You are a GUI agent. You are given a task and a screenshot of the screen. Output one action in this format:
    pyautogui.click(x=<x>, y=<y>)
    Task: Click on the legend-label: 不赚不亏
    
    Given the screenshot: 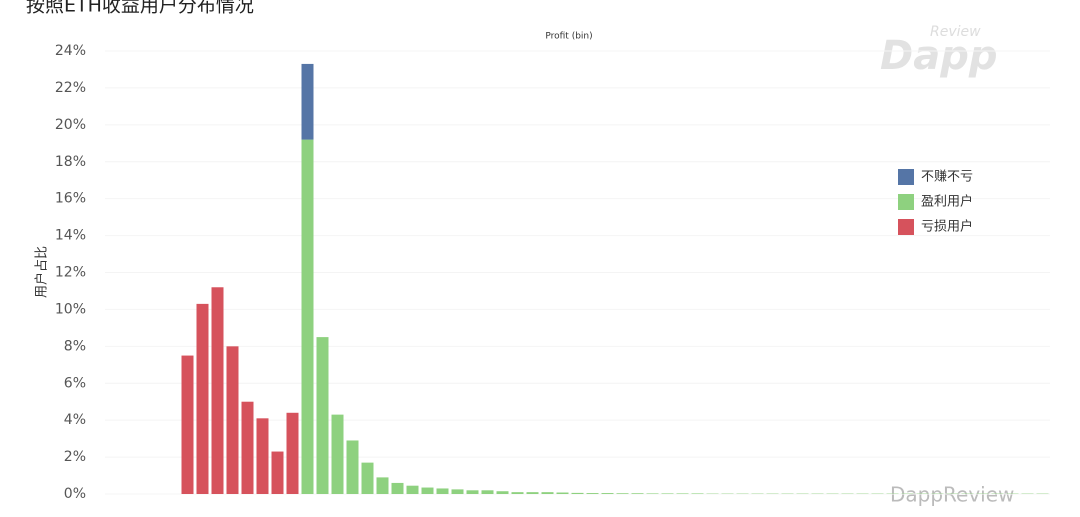 What is the action you would take?
    pyautogui.click(x=947, y=177)
    